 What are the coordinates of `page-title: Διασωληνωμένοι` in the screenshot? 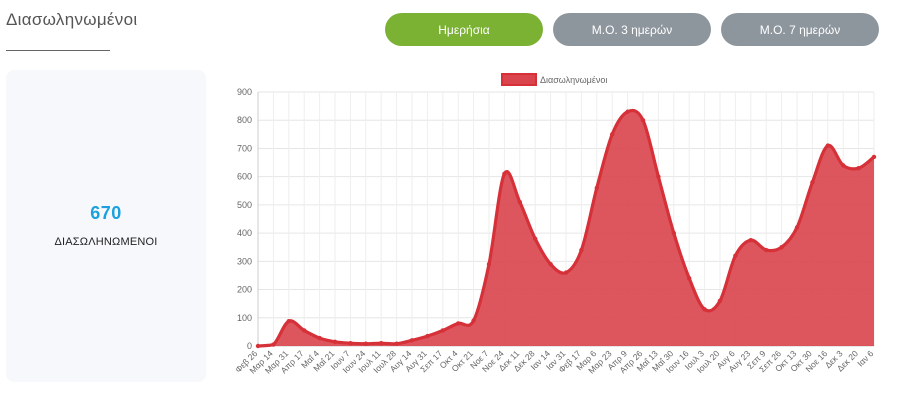 It's located at (72, 19).